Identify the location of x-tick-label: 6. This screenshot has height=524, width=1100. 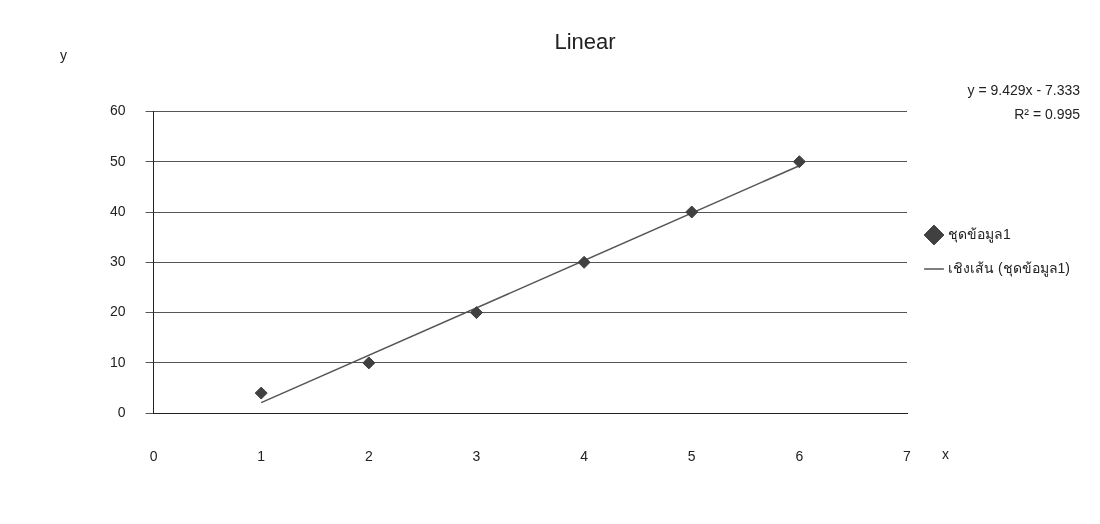
(799, 456).